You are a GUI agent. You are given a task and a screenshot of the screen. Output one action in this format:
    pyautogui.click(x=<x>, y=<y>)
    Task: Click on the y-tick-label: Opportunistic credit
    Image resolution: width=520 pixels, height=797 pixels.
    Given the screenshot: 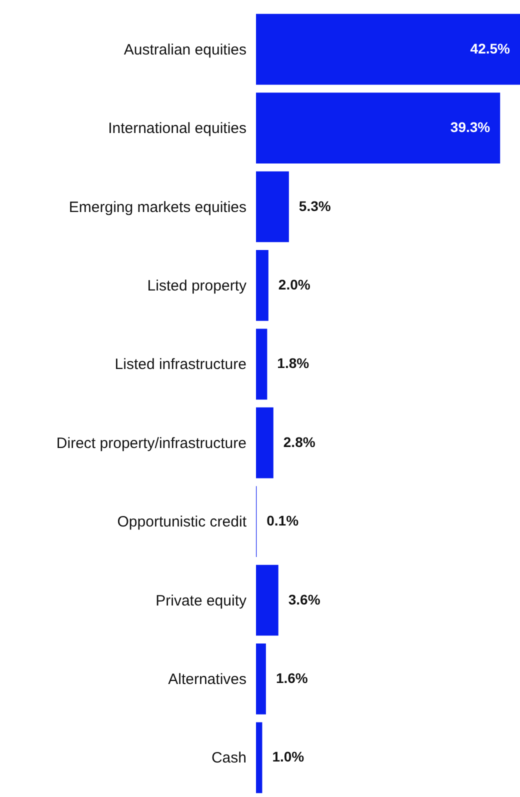 What is the action you would take?
    pyautogui.click(x=182, y=522)
    